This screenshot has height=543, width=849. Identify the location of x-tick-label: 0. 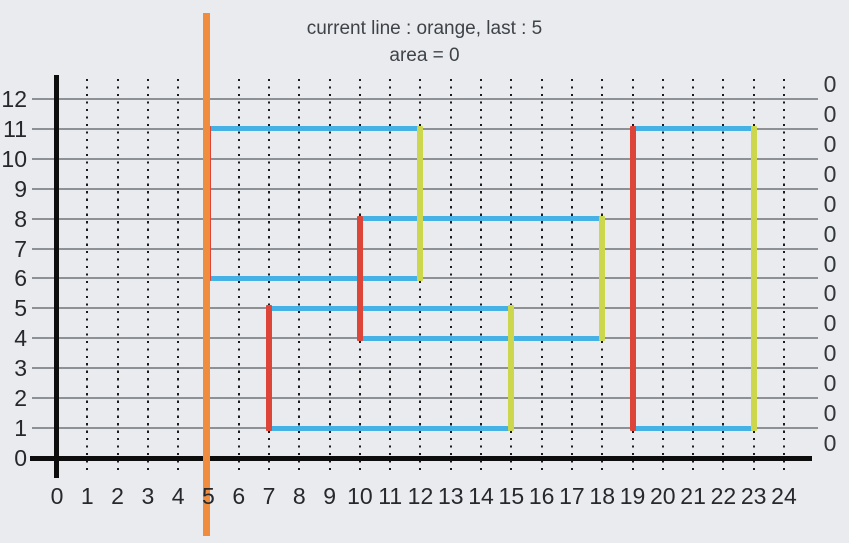
(57, 496).